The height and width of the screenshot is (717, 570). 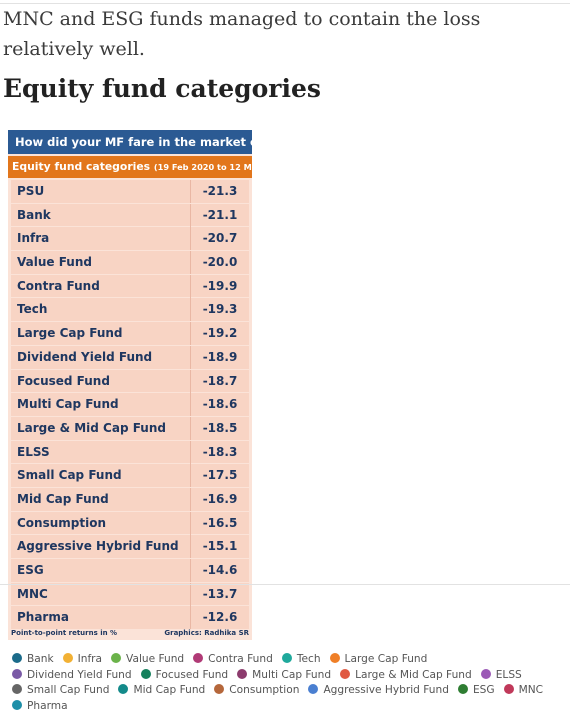 What do you see at coordinates (34, 214) in the screenshot?
I see `category-label: Bank` at bounding box center [34, 214].